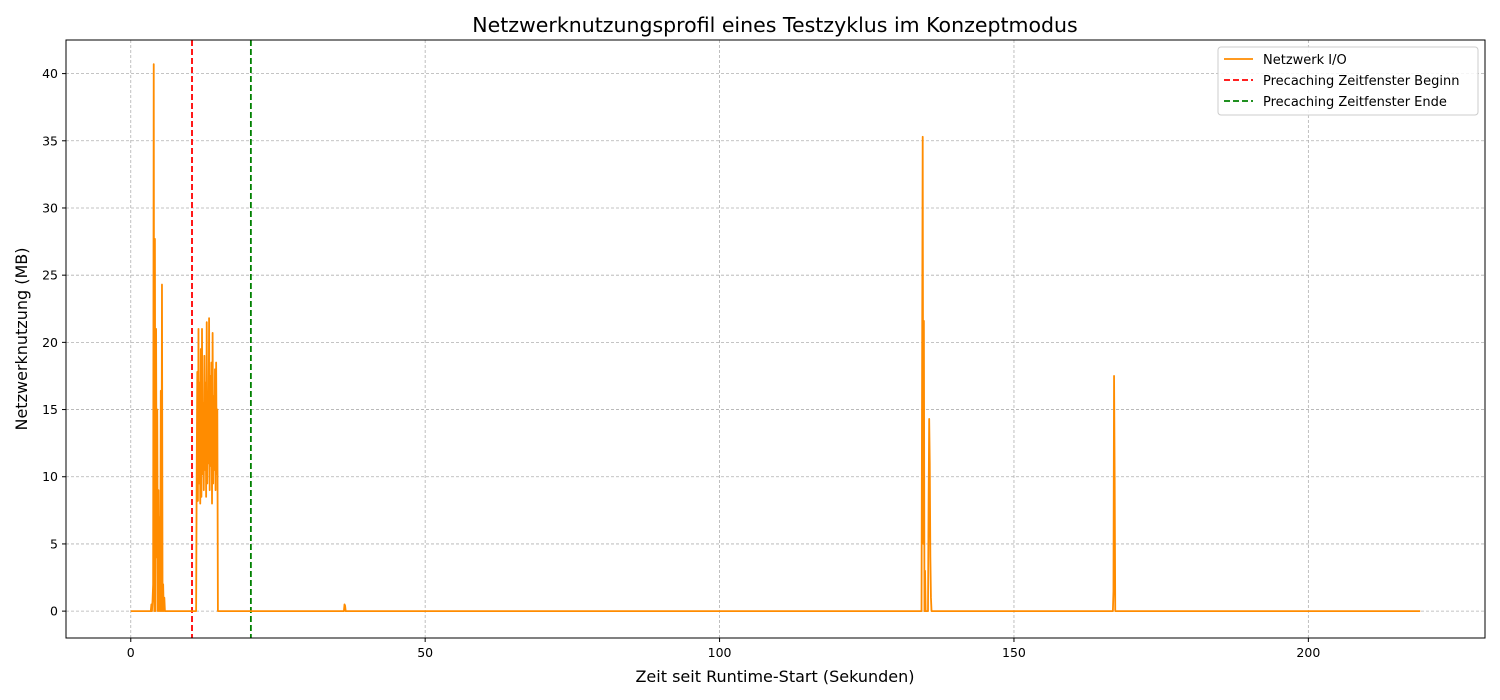 This screenshot has width=1500, height=700. What do you see at coordinates (1308, 652) in the screenshot?
I see `x-tick-label: 200` at bounding box center [1308, 652].